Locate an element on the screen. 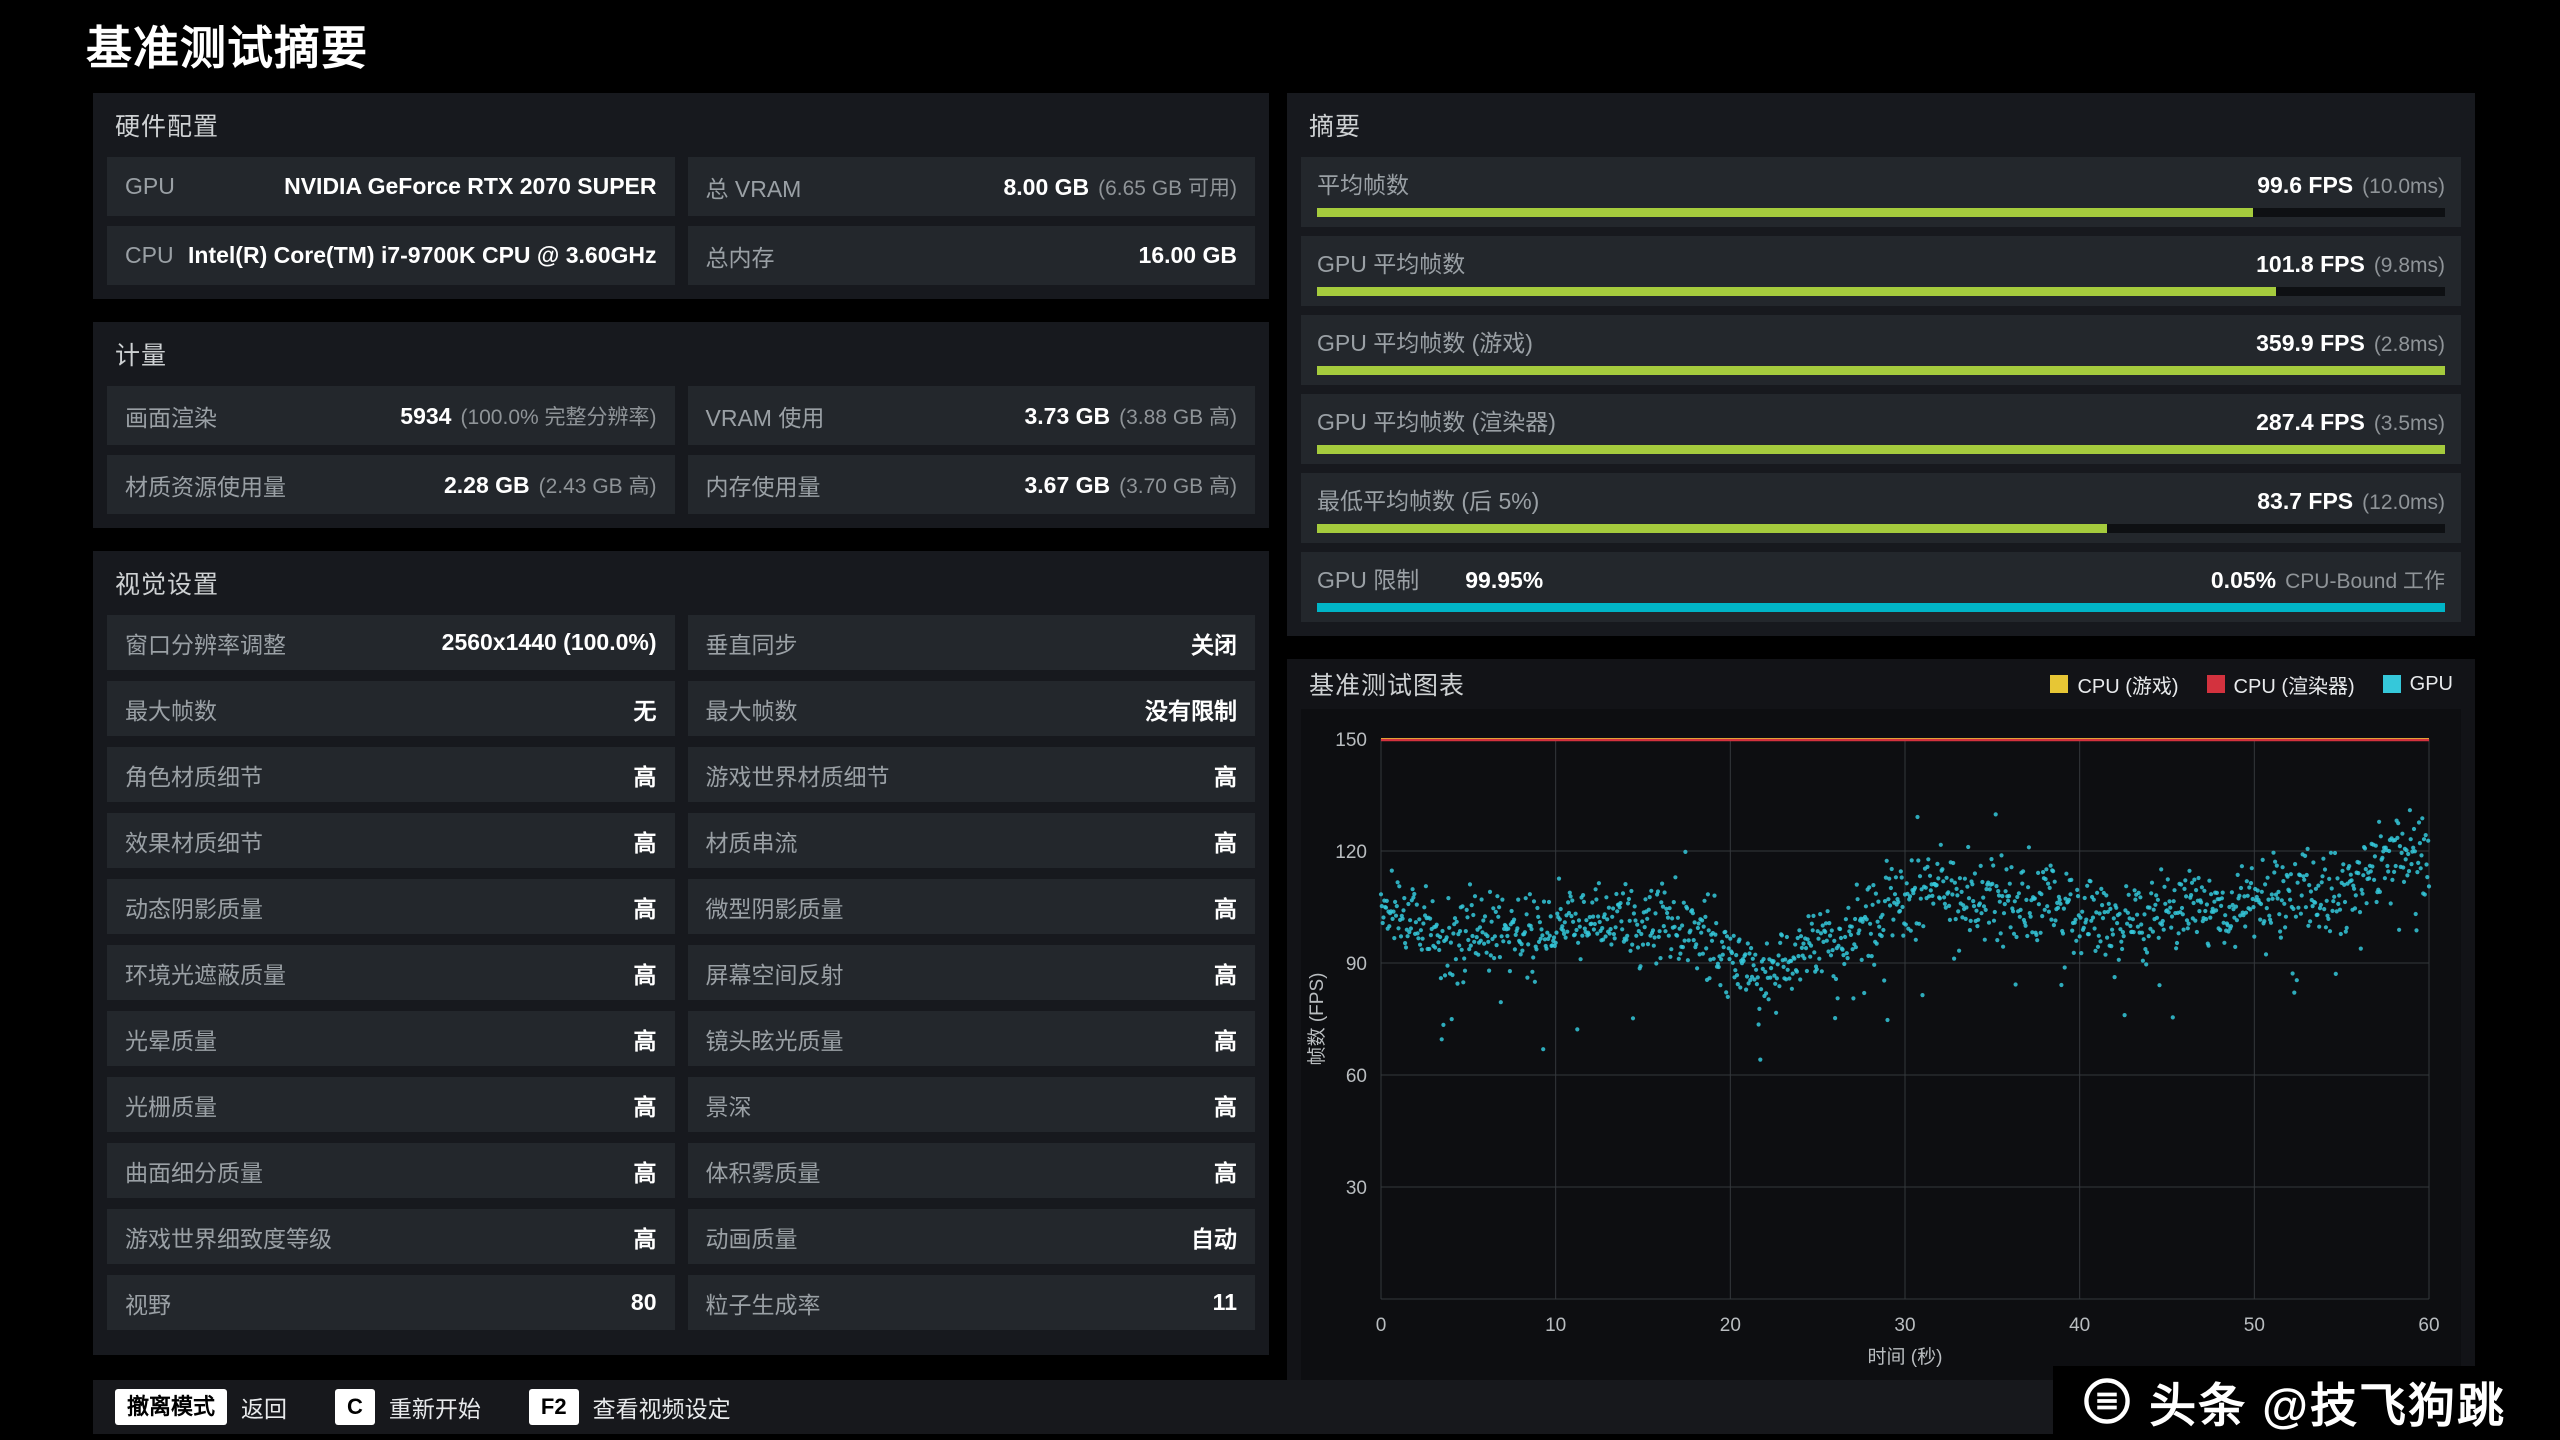 The image size is (2560, 1440). total-memory-cell: 总内存 16.00 GB is located at coordinates (971, 255).